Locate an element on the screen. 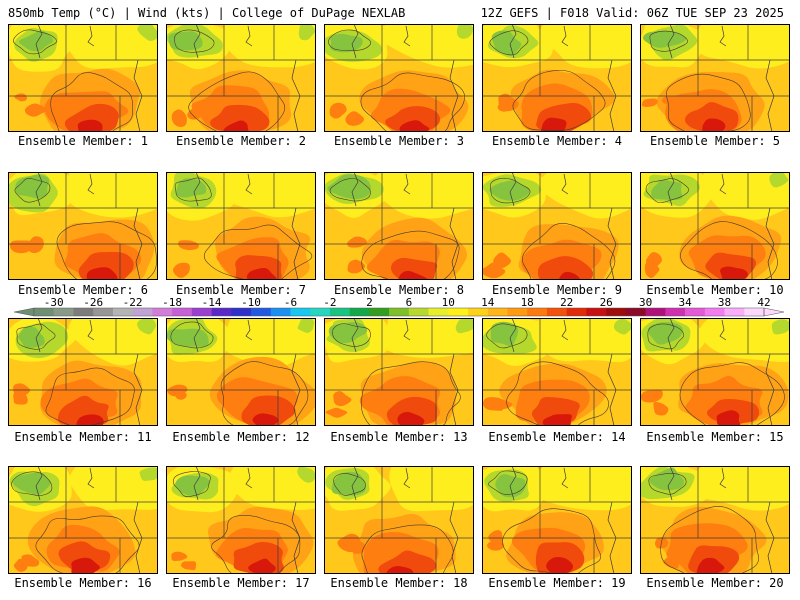  panel-label: Ensemble Member: 19 is located at coordinates (557, 583).